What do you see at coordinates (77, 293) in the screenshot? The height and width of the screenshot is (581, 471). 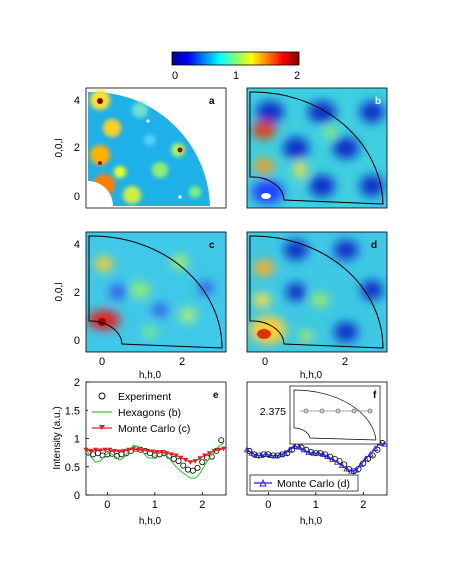 I see `panel-c-ytick-2: 2` at bounding box center [77, 293].